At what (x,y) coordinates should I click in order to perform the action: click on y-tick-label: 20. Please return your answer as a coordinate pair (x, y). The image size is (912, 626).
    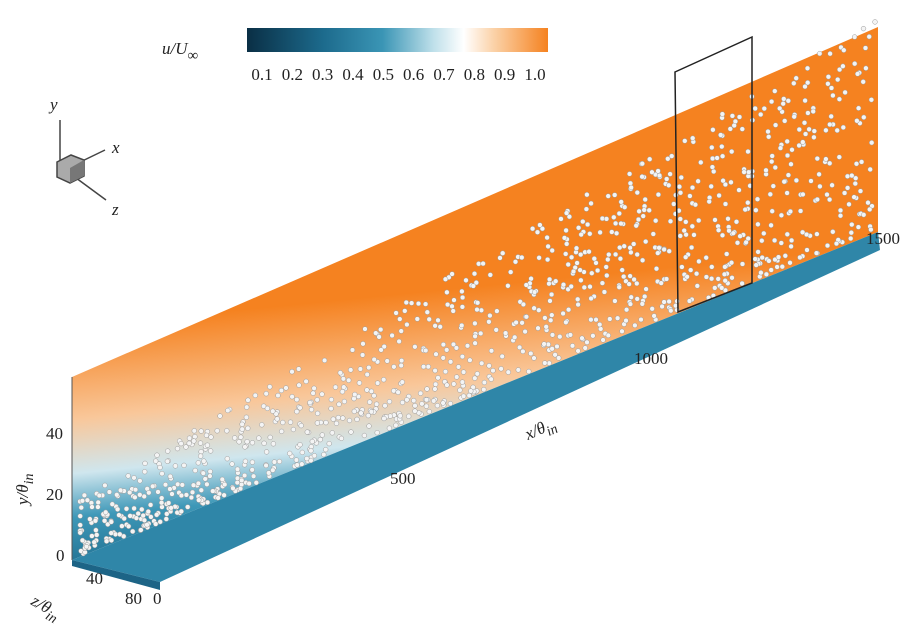
    Looking at the image, I should click on (54, 494).